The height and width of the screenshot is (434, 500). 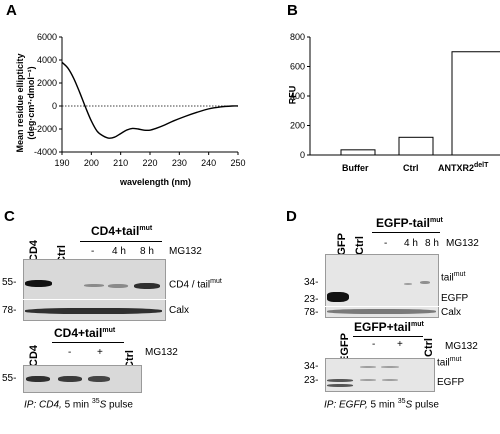 I want to click on panel-d-top-mw-23: 23-, so click(x=311, y=299).